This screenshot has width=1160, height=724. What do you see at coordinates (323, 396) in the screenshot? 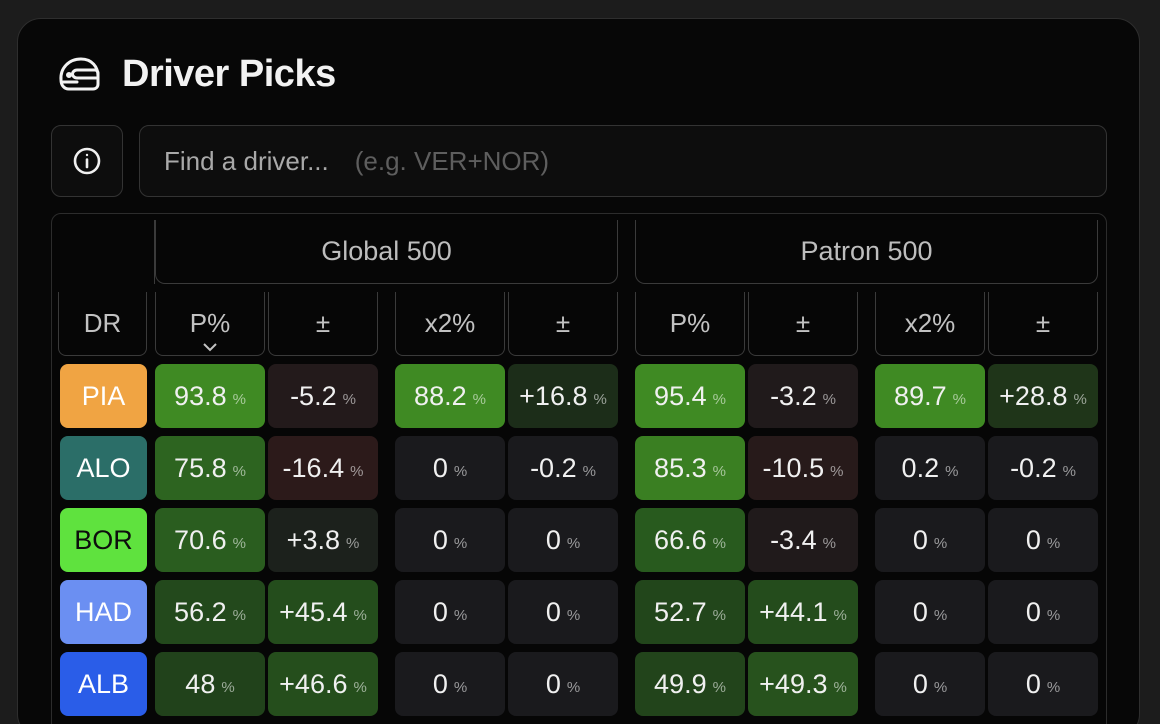
I see `cell-global-pick-delta: -5.2%` at bounding box center [323, 396].